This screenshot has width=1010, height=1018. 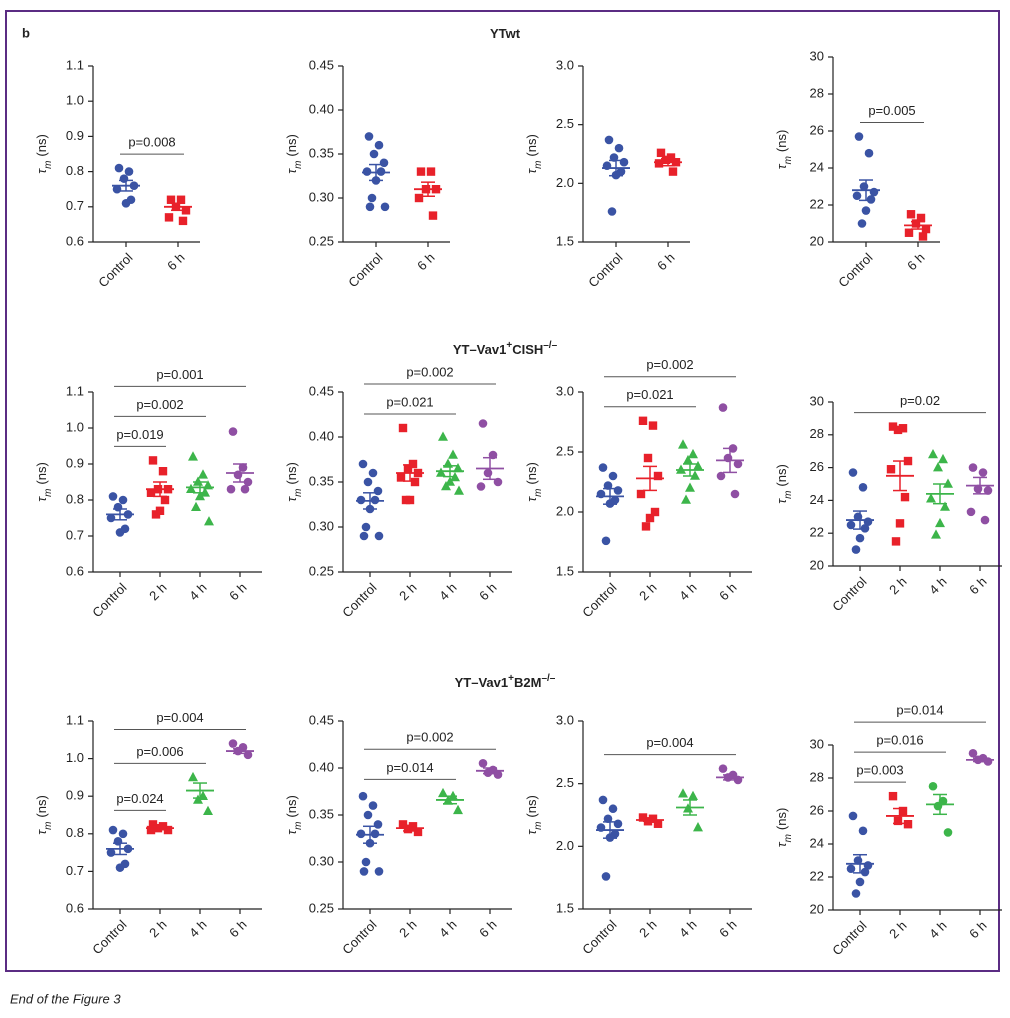 What do you see at coordinates (891, 110) in the screenshot?
I see `p-value: p=0.005` at bounding box center [891, 110].